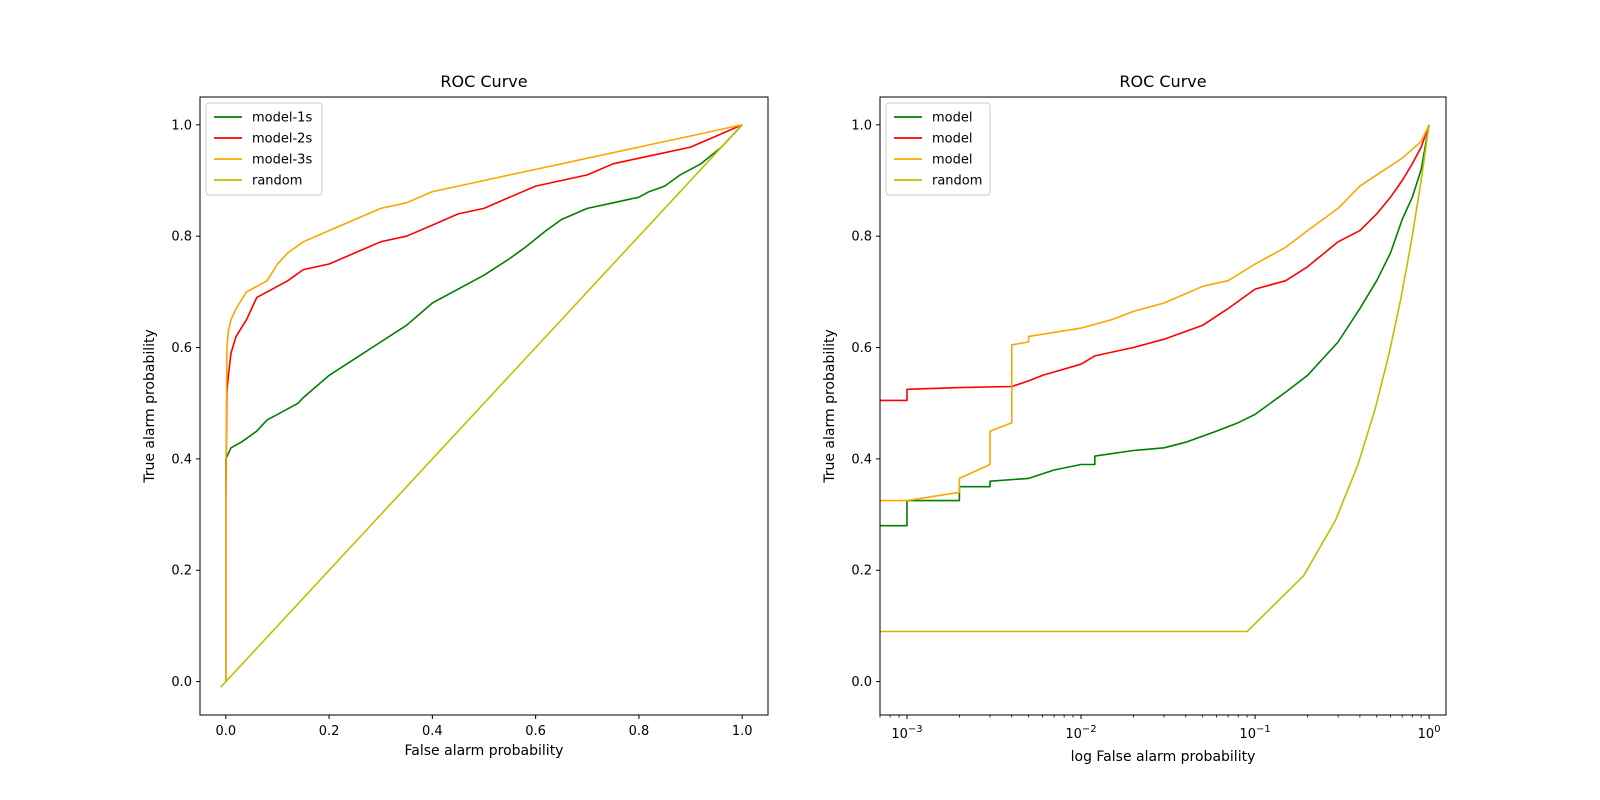 The width and height of the screenshot is (1600, 800). Describe the element at coordinates (1080, 733) in the screenshot. I see `x-tick-label: 10⁻²` at that location.